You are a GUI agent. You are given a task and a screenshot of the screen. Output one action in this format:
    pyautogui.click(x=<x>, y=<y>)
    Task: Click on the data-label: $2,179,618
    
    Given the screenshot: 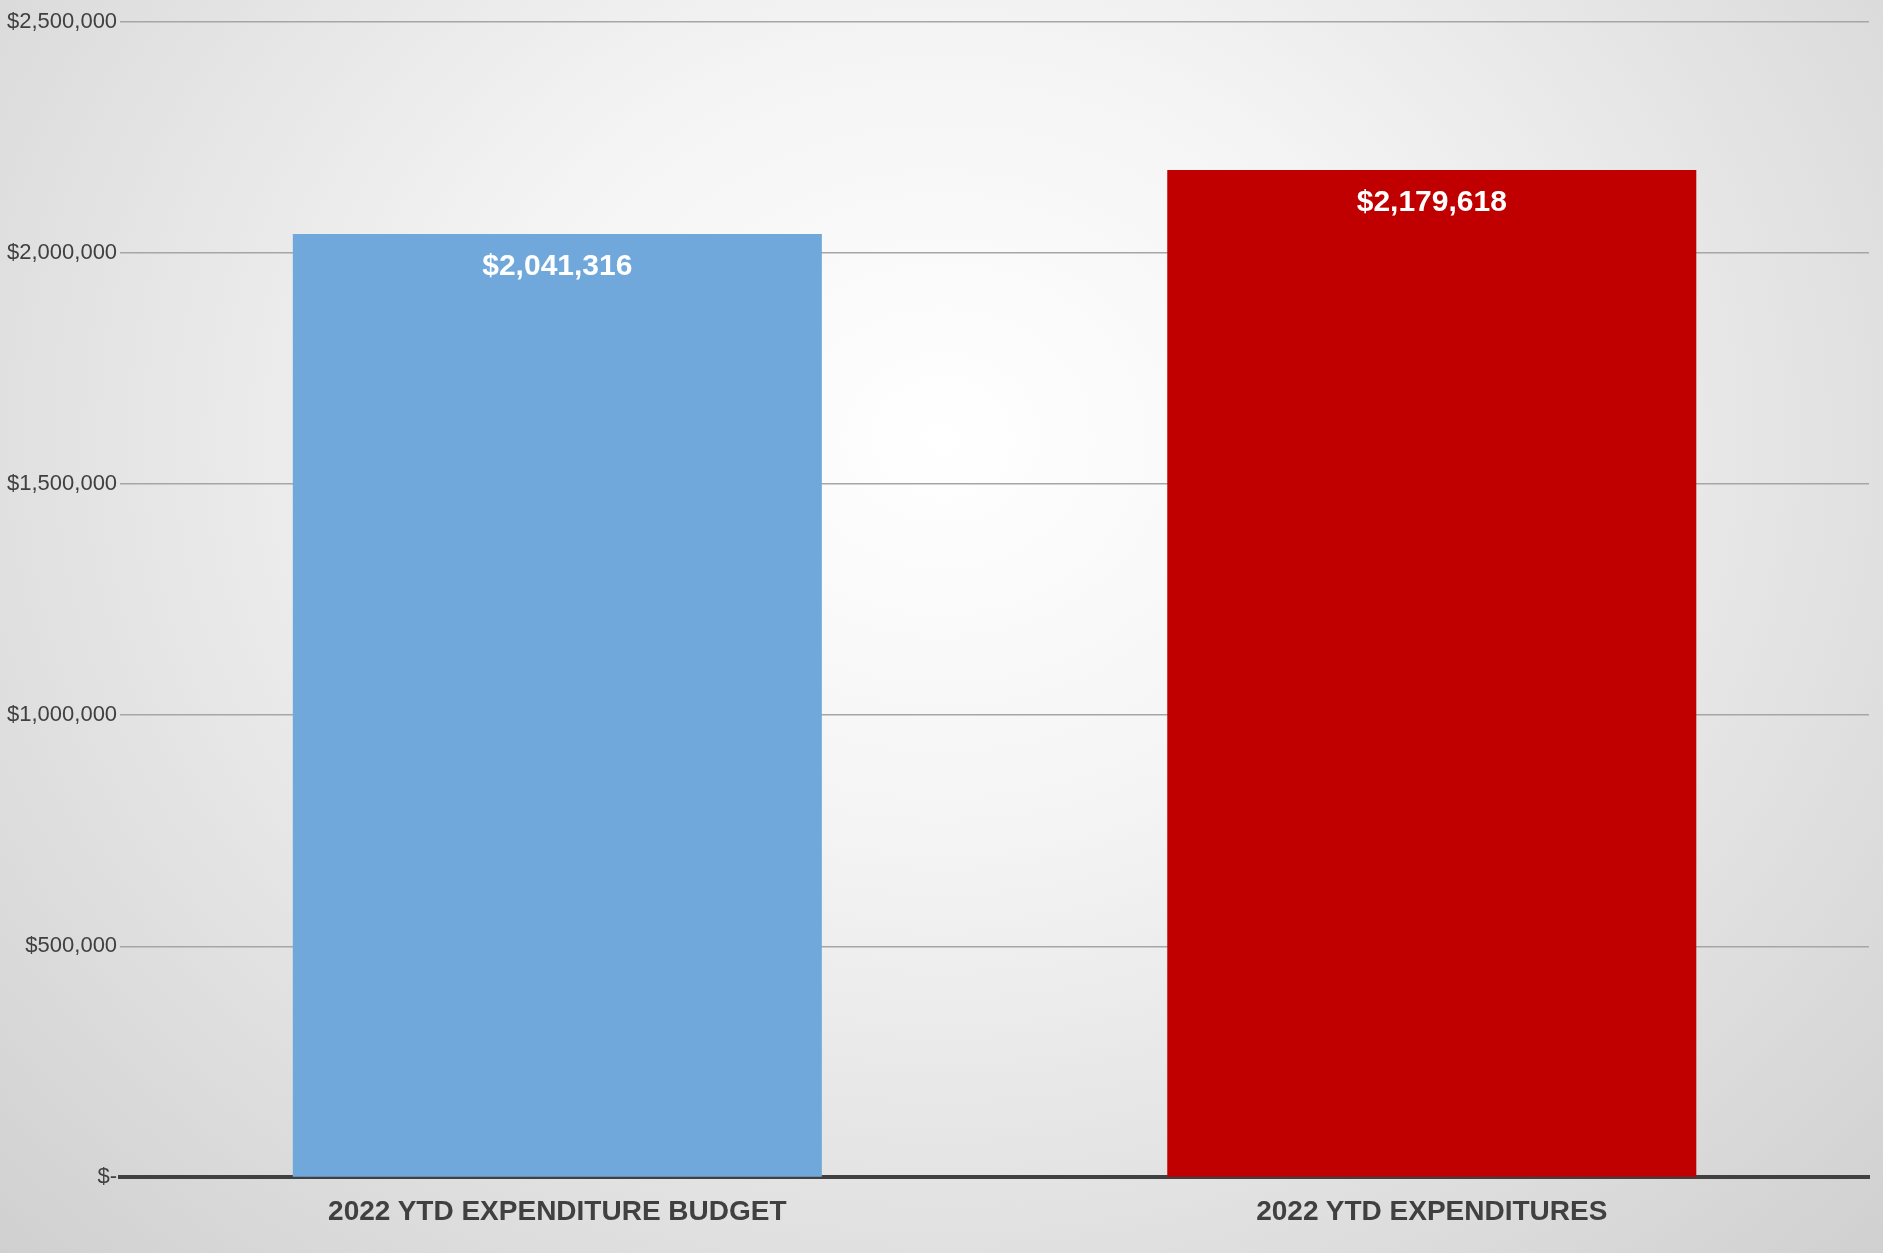 What is the action you would take?
    pyautogui.click(x=1431, y=201)
    